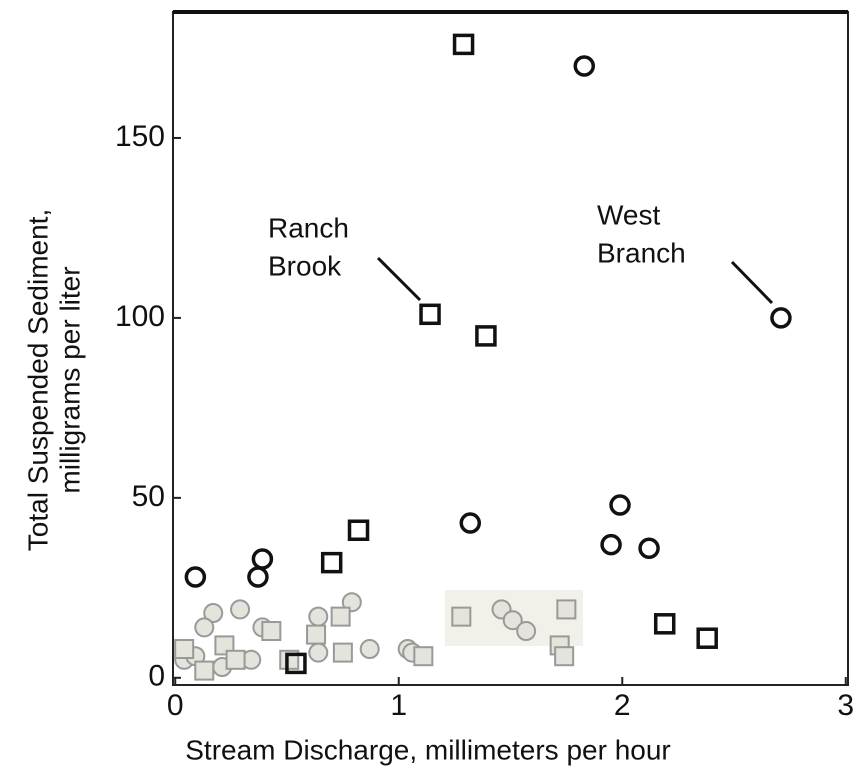 This screenshot has height=775, width=857. Describe the element at coordinates (308, 227) in the screenshot. I see `annotation: Ranch` at that location.